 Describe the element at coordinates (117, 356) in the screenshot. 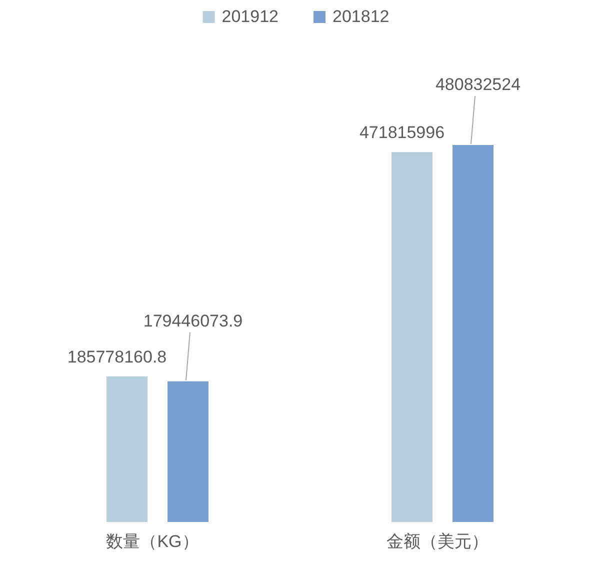

I see `data-label: 185778160.8` at that location.